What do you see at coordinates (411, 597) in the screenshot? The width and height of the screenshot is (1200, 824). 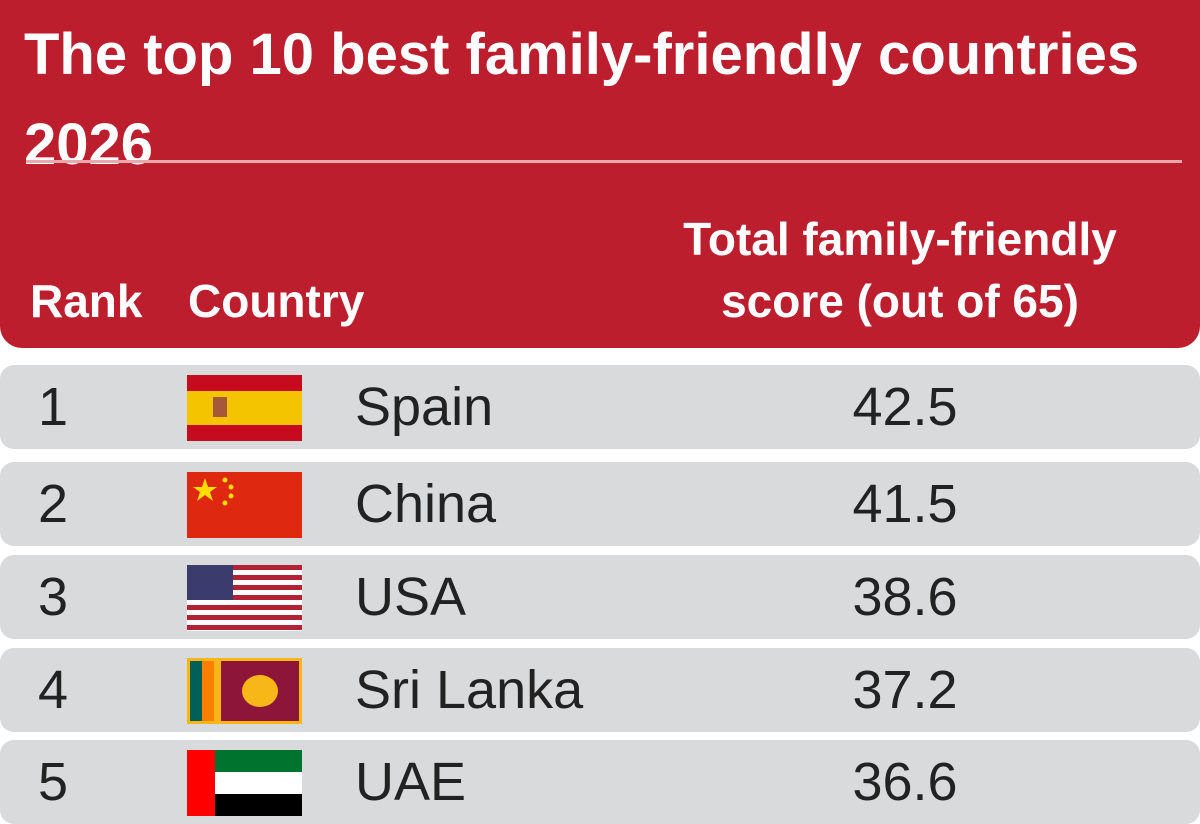 I see `country: USA` at bounding box center [411, 597].